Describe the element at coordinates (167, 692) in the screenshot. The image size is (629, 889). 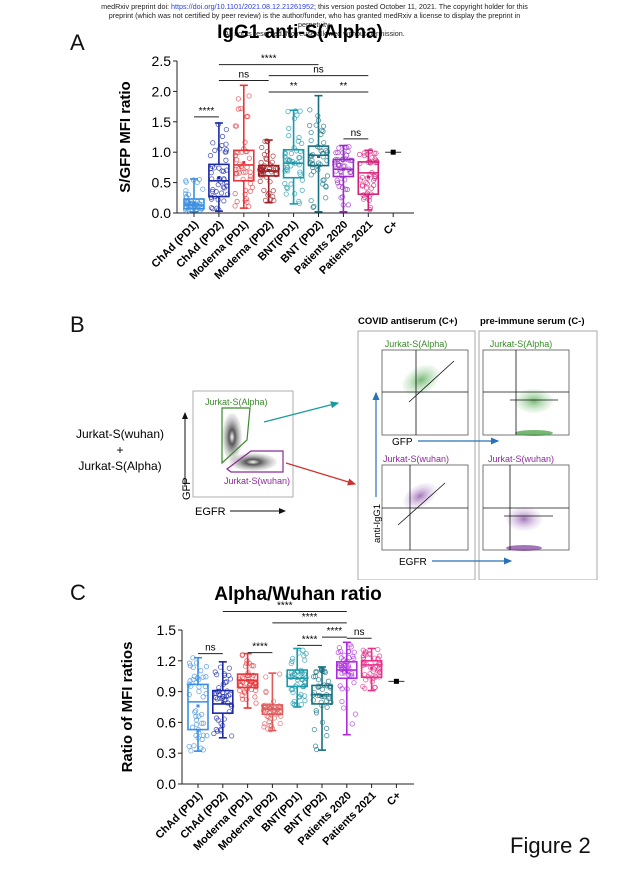
I see `y-tick-label: 0.9` at that location.